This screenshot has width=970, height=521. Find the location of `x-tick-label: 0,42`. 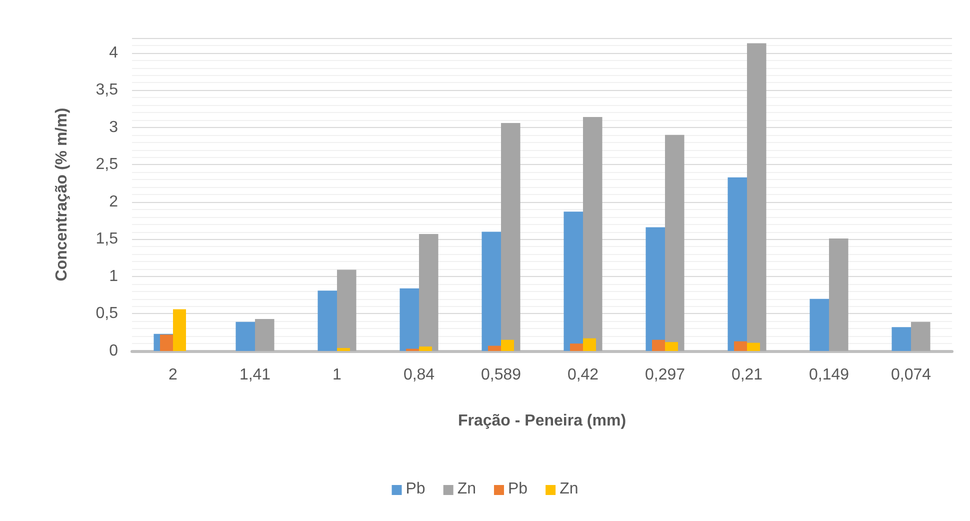

x-tick-label: 0,42 is located at coordinates (583, 375).